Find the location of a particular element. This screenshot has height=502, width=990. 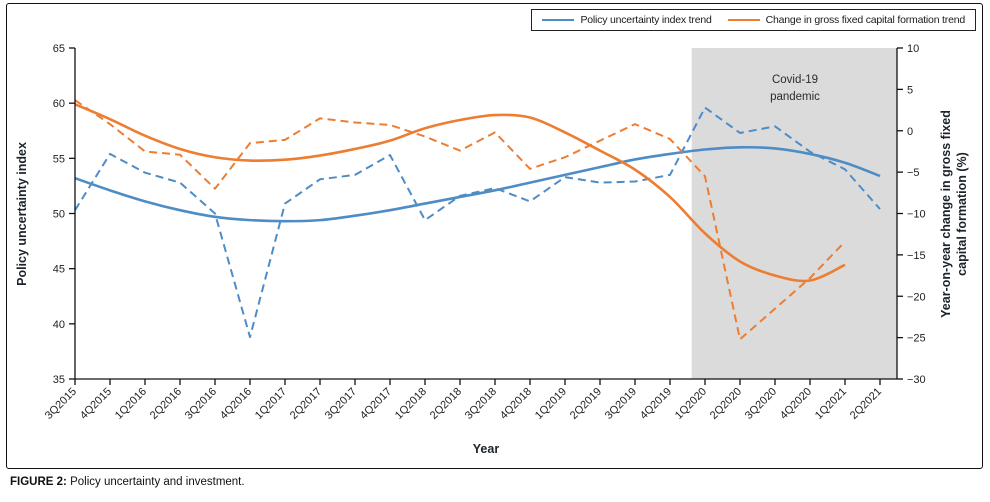

x-tick-label: 1Q2018 is located at coordinates (411, 404).